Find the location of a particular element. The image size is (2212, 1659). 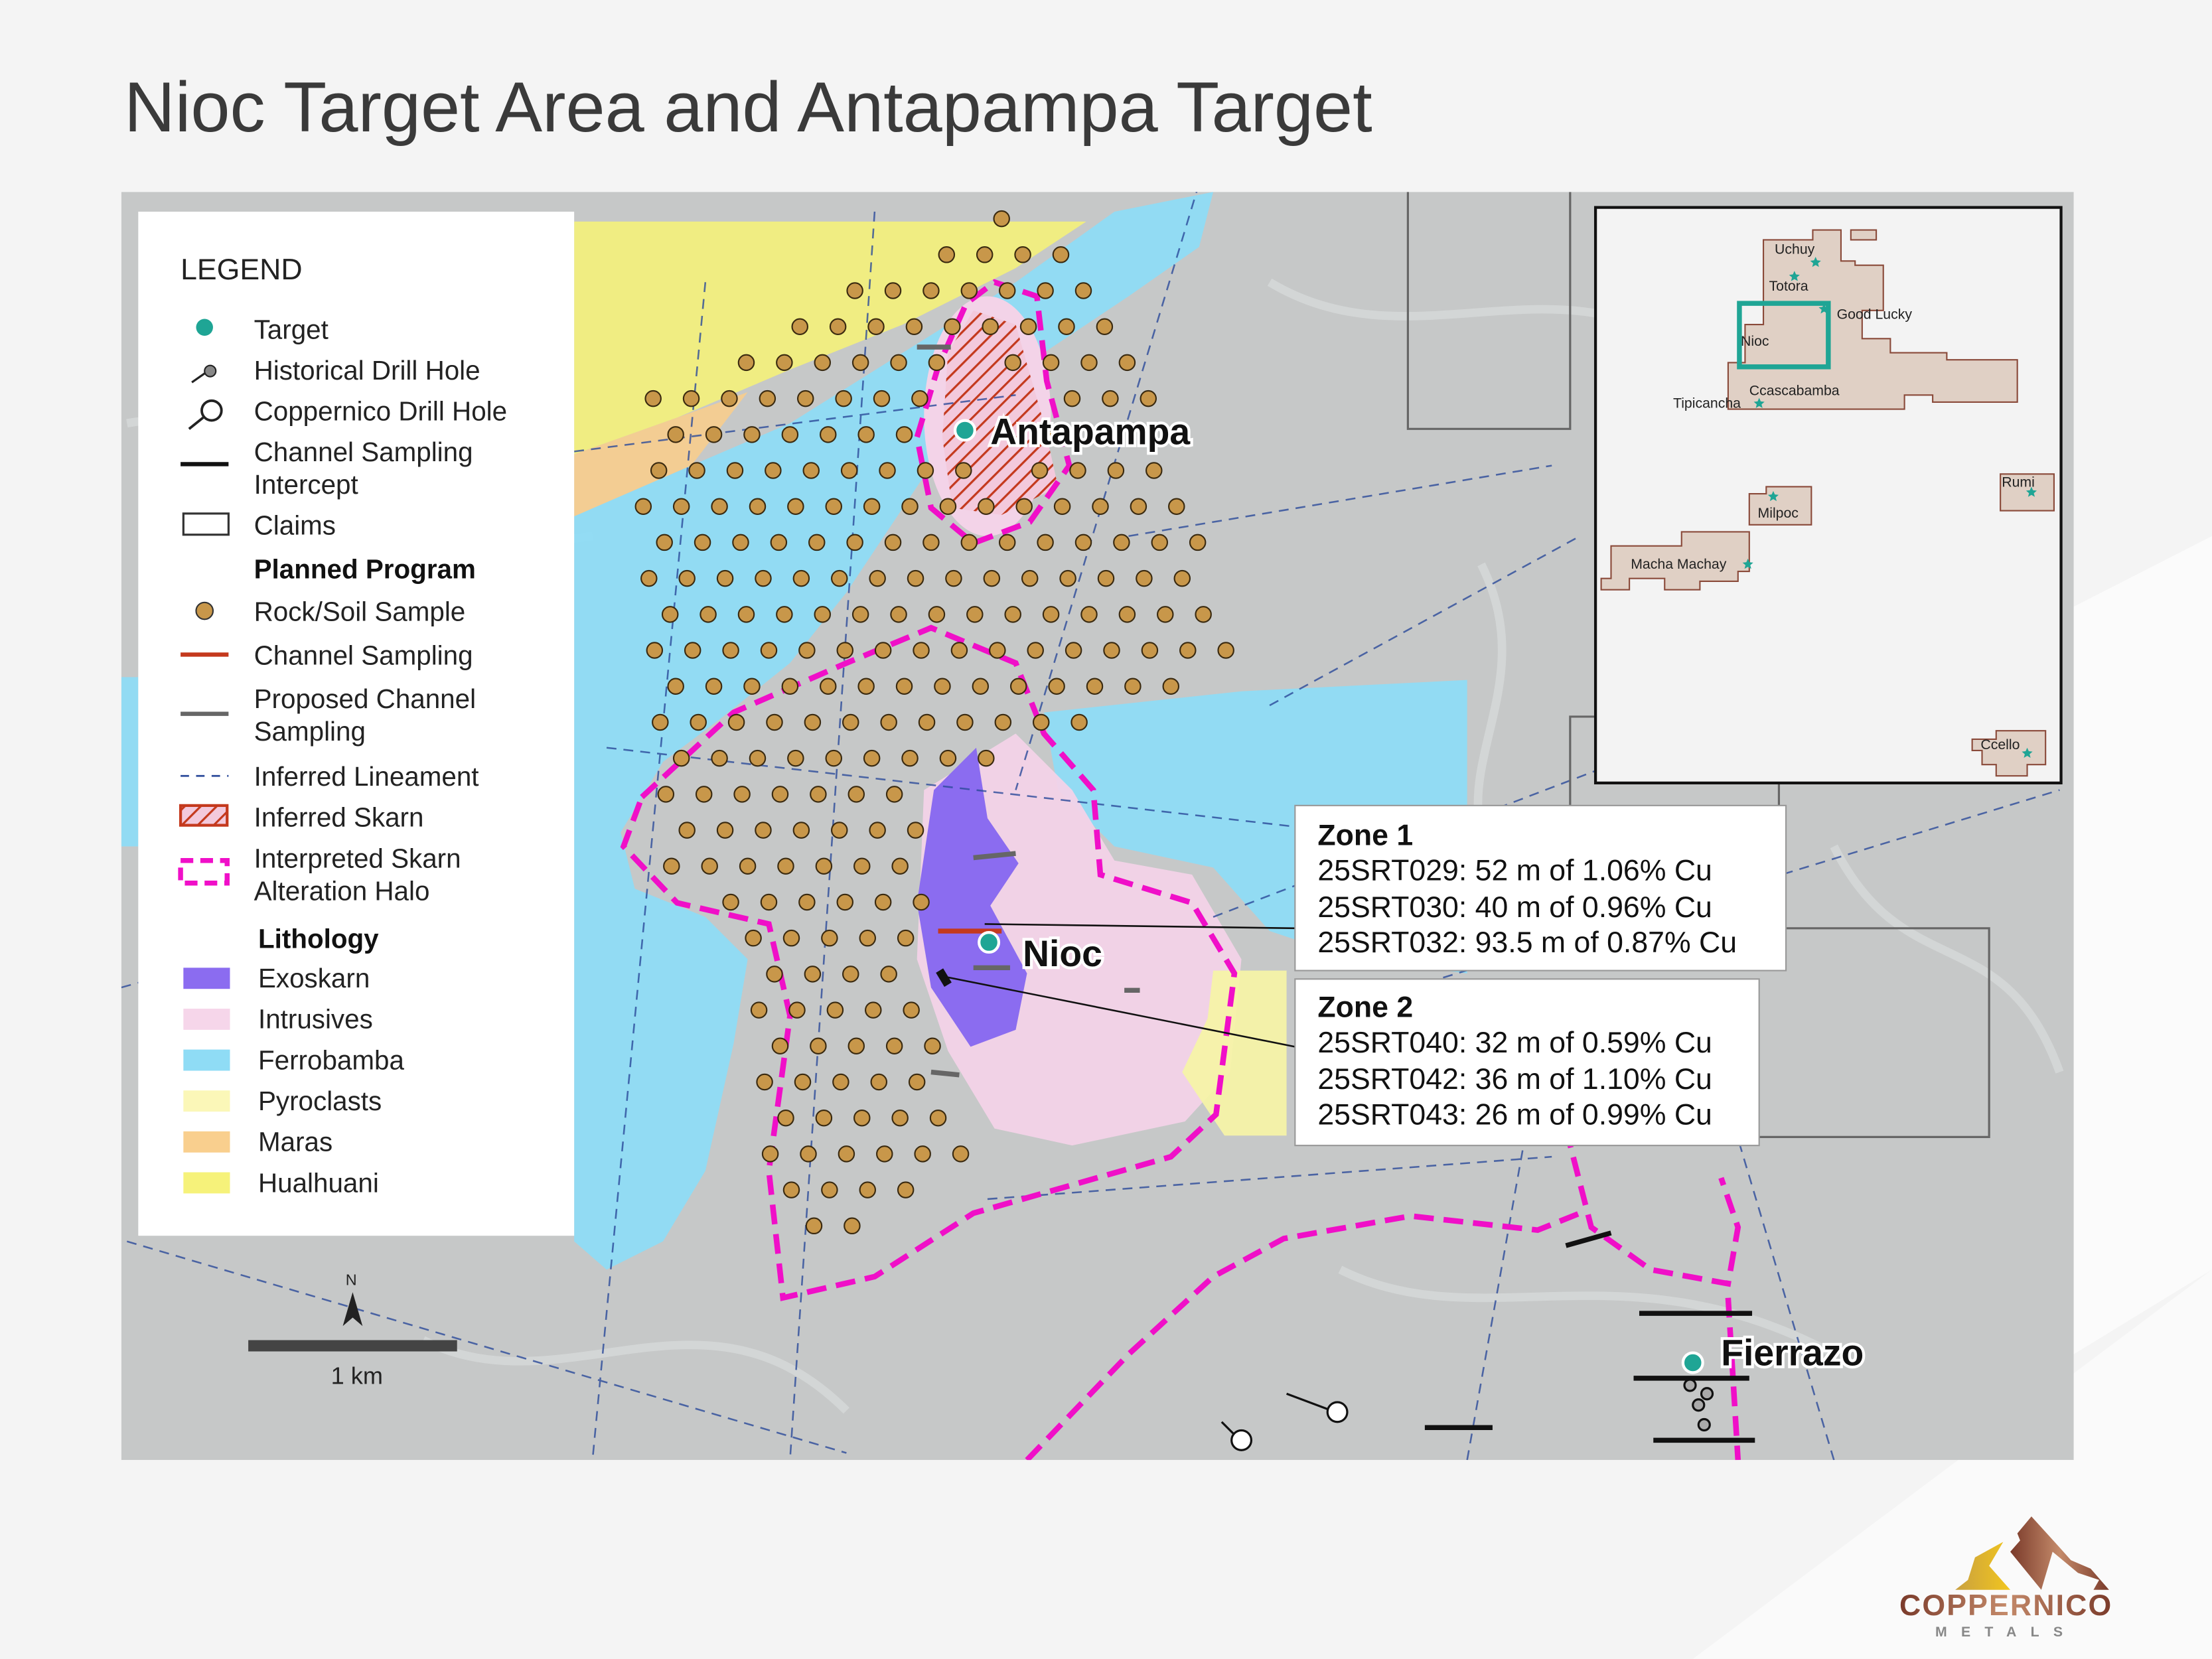

target-fierrazo-label: Fierrazo is located at coordinates (1793, 1353).